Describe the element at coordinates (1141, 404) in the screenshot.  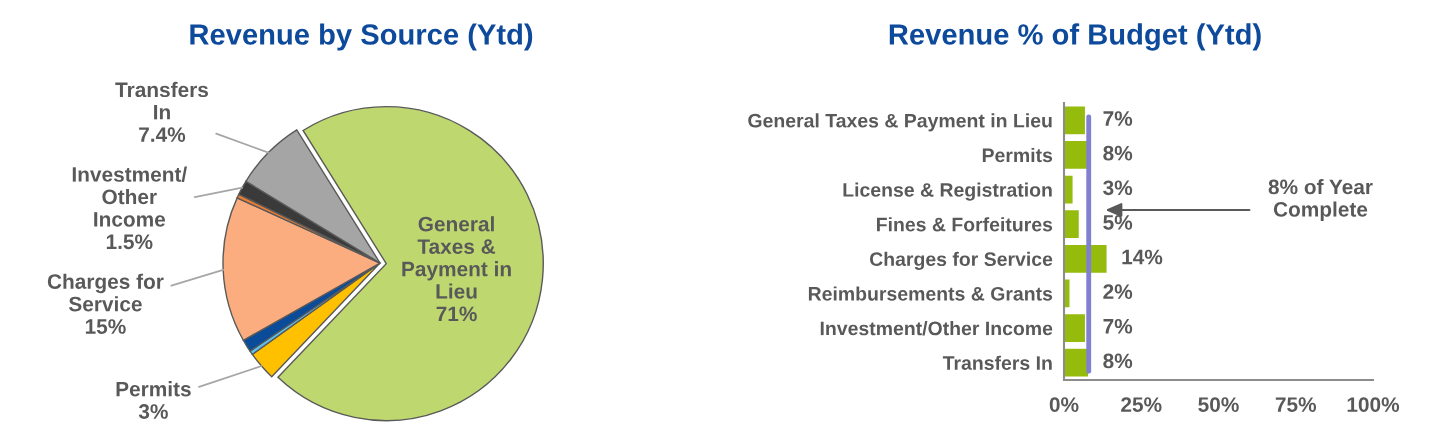
I see `x-tick-label: 25%` at that location.